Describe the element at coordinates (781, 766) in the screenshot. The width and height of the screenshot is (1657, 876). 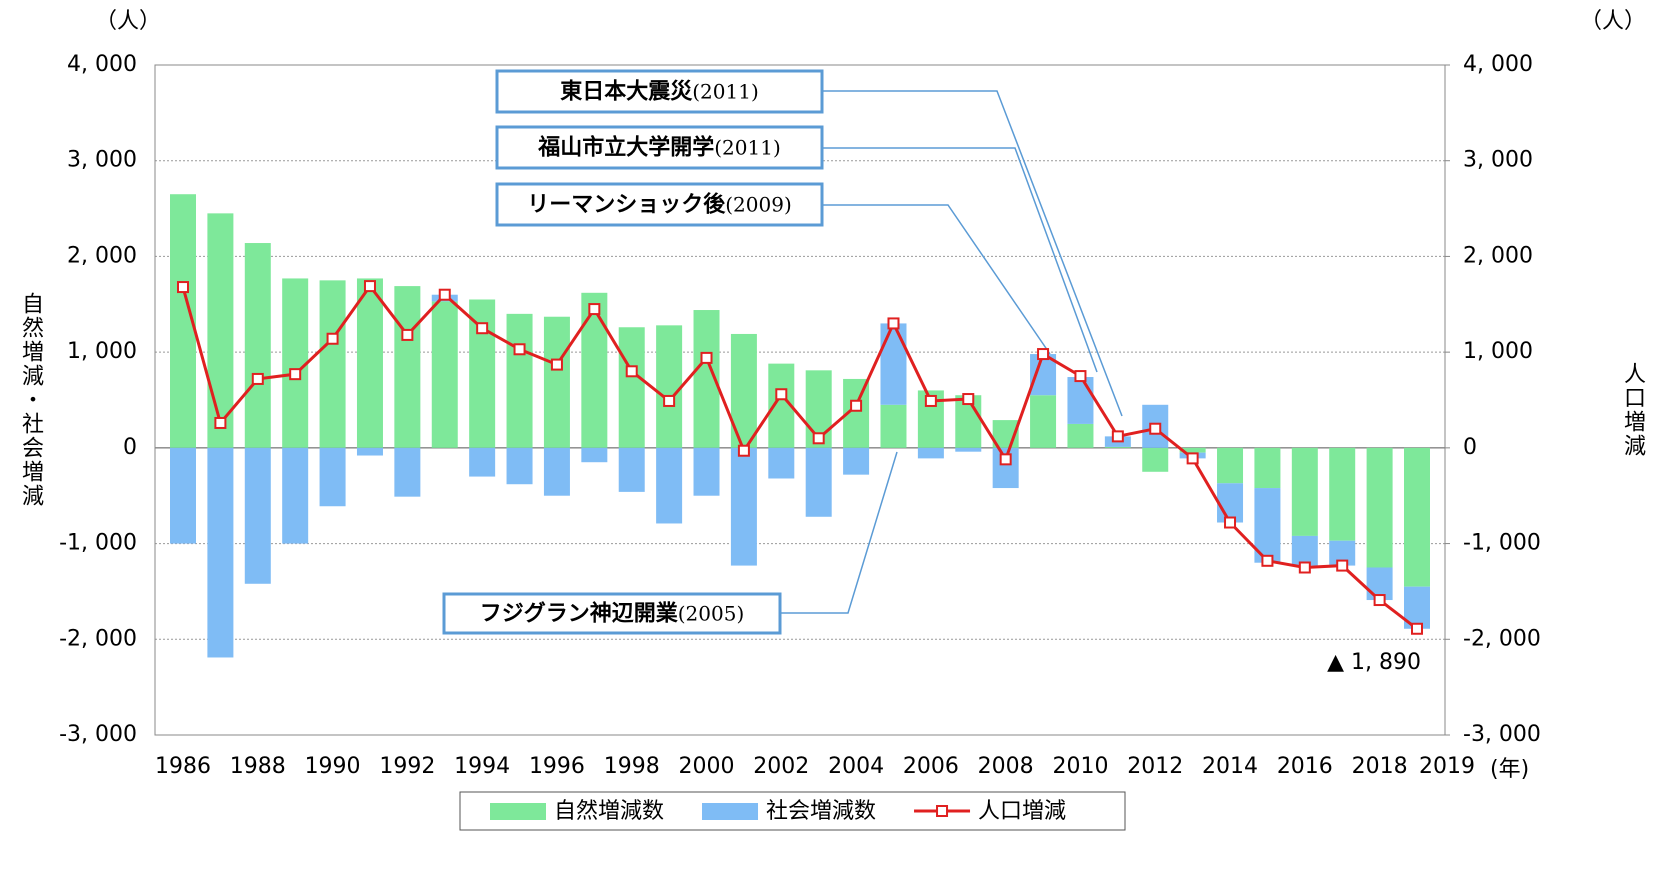
I see `x-tick-label: 2002` at that location.